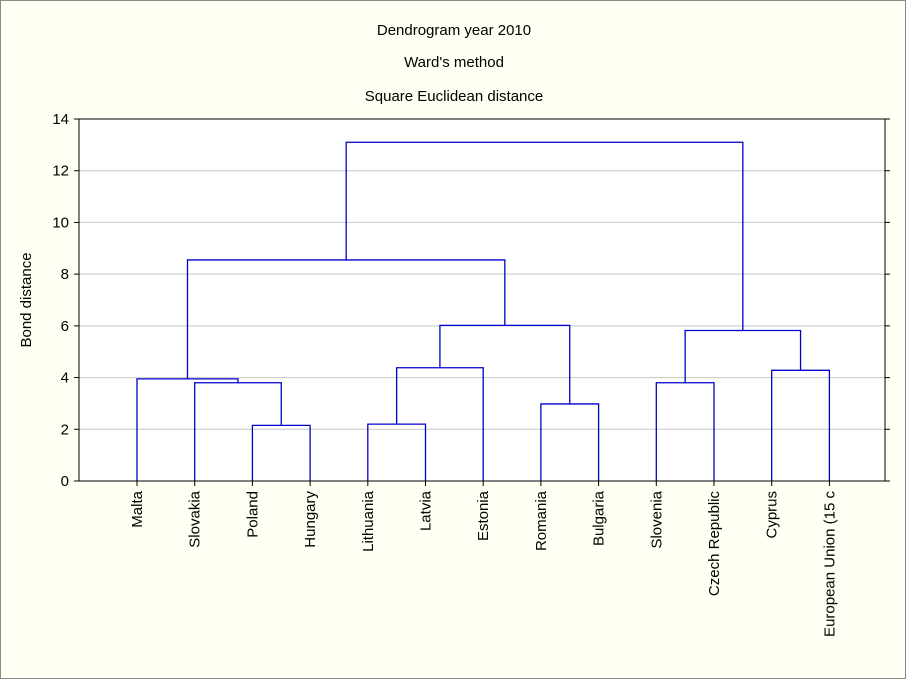  Describe the element at coordinates (65, 429) in the screenshot. I see `y-tick-label: 2` at that location.